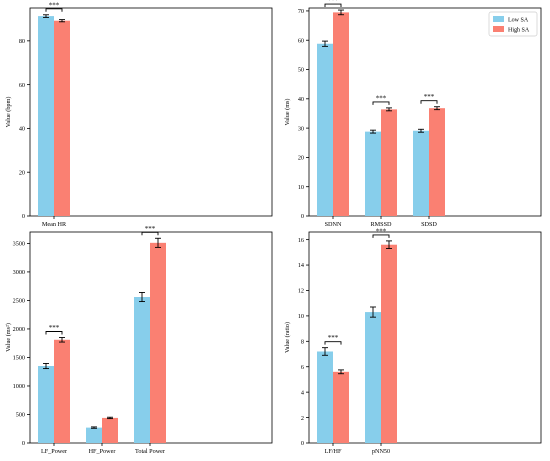  What do you see at coordinates (287, 337) in the screenshot?
I see `y-axis-label: Value (ratio)` at bounding box center [287, 337].